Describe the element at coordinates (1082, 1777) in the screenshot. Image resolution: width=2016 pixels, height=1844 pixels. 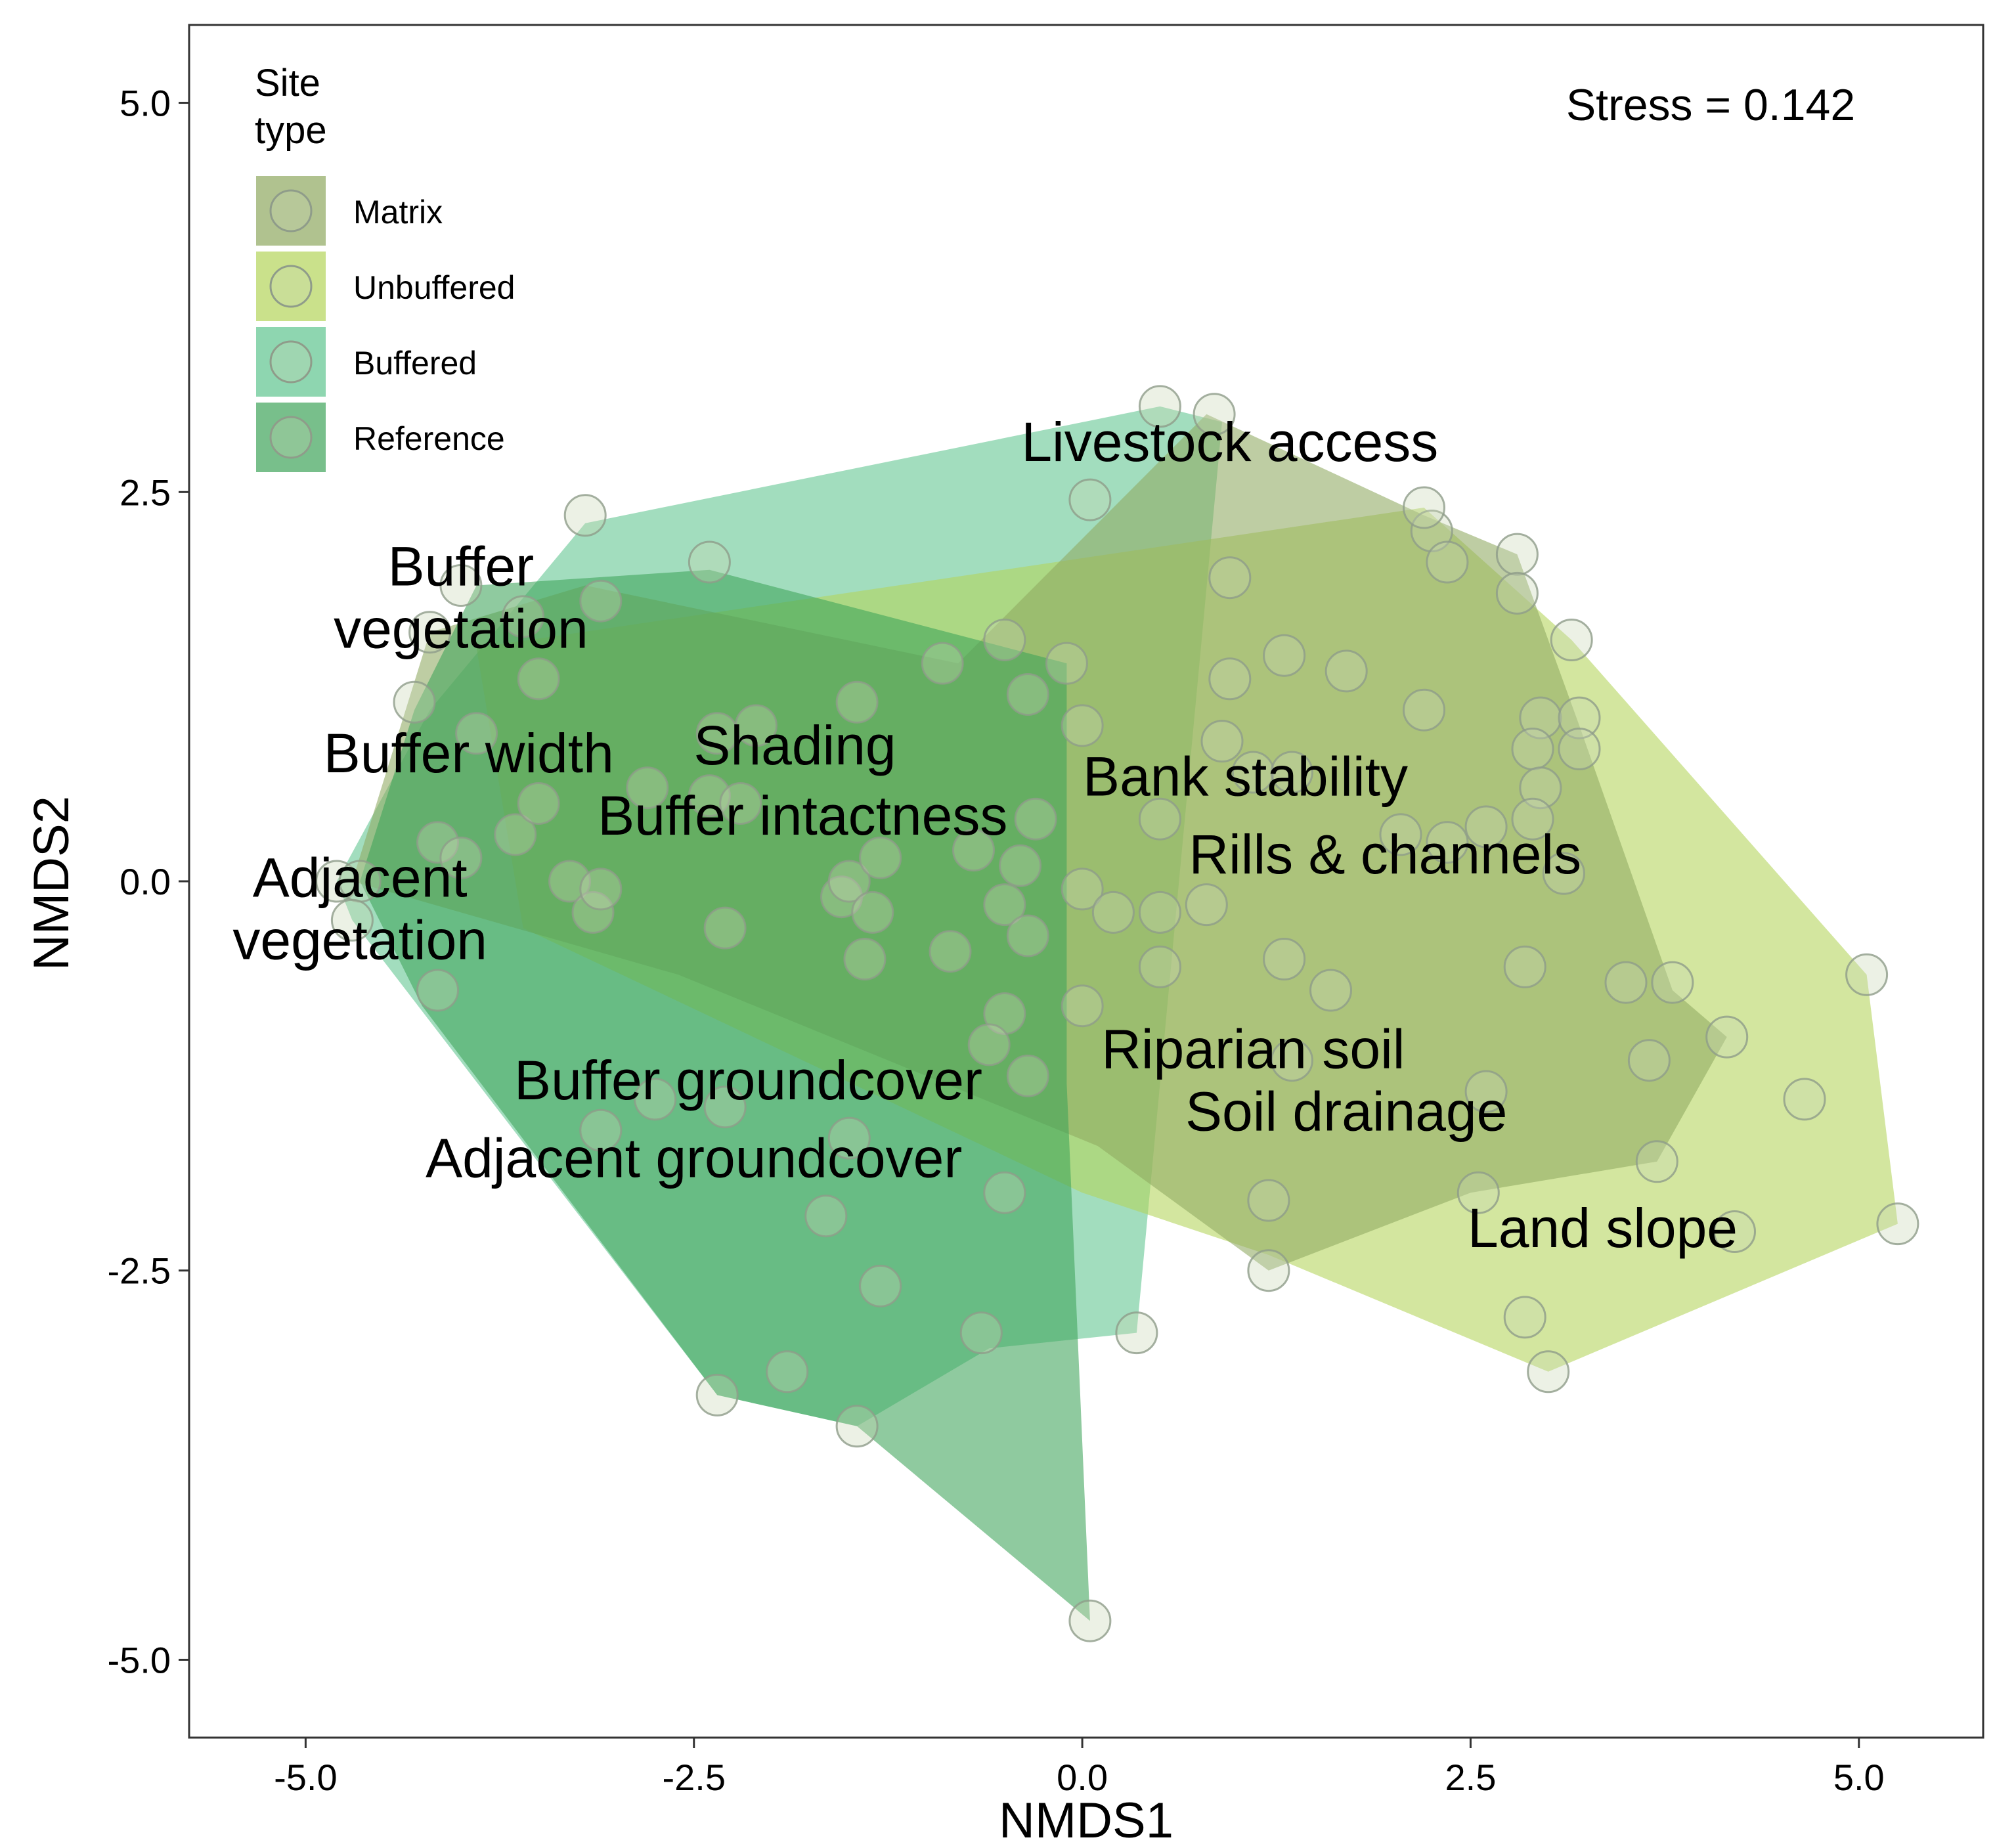
I see `x-tick-label: 0.0` at that location.